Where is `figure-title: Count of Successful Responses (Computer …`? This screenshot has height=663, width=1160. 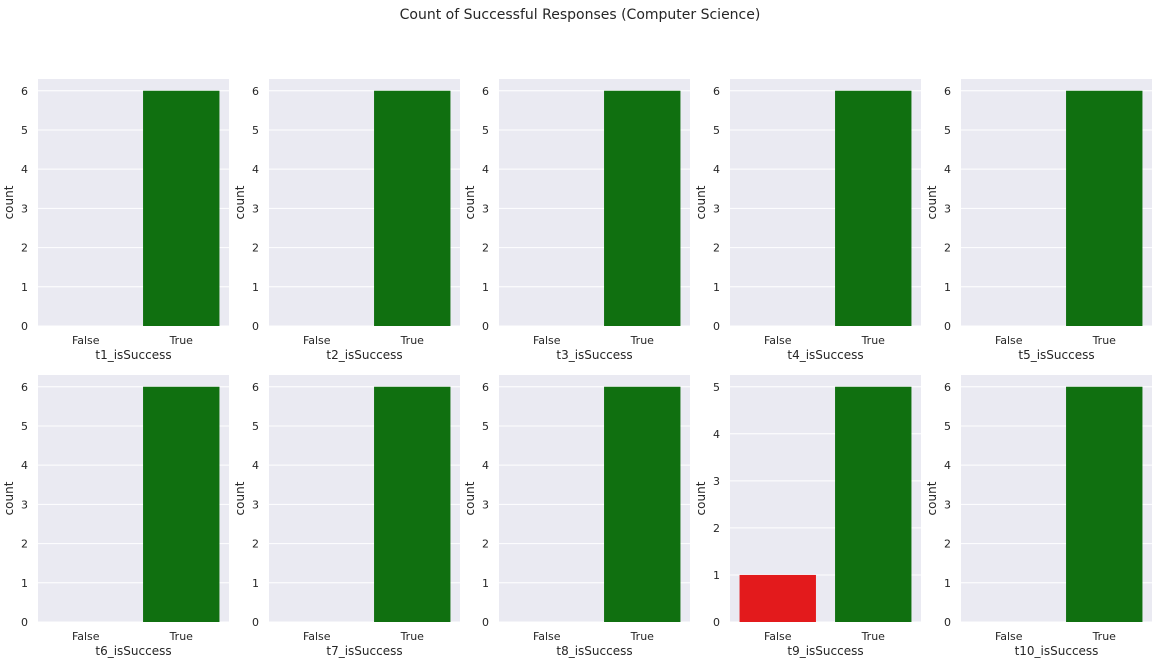
figure-title: Count of Successful Responses (Computer … is located at coordinates (580, 15).